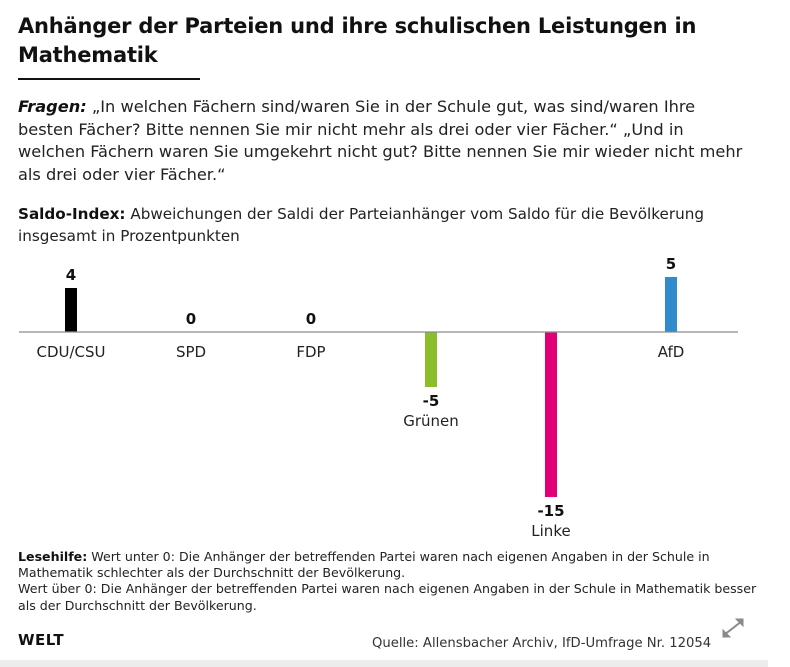  Describe the element at coordinates (310, 352) in the screenshot. I see `category-label: FDP` at that location.